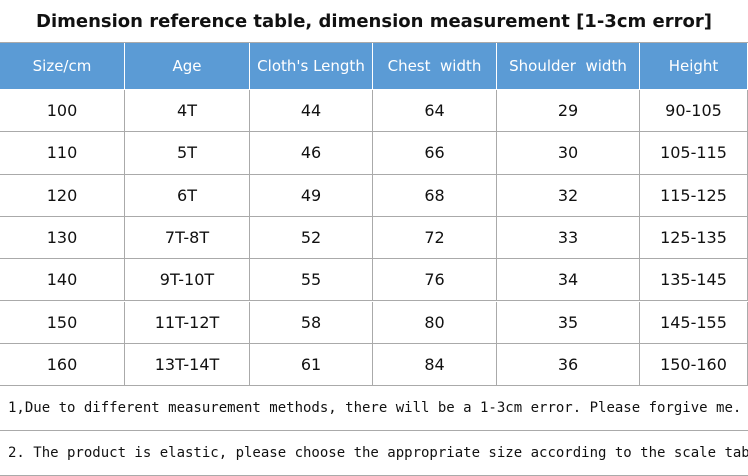 Image resolution: width=748 pixels, height=476 pixels. What do you see at coordinates (435, 322) in the screenshot?
I see `table-cell: 80` at bounding box center [435, 322].